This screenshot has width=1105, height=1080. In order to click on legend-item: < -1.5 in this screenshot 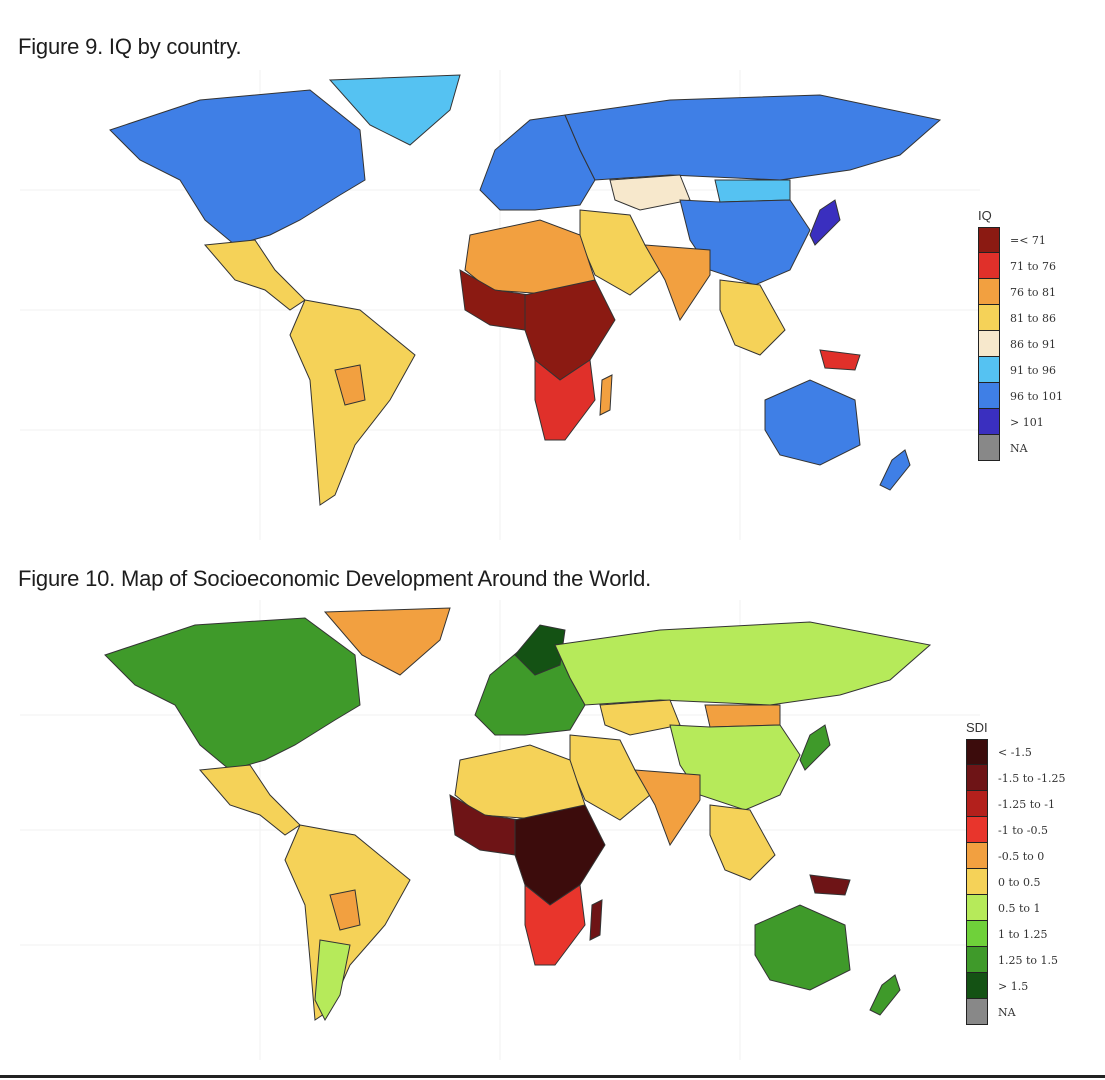, I will do `click(1015, 752)`.